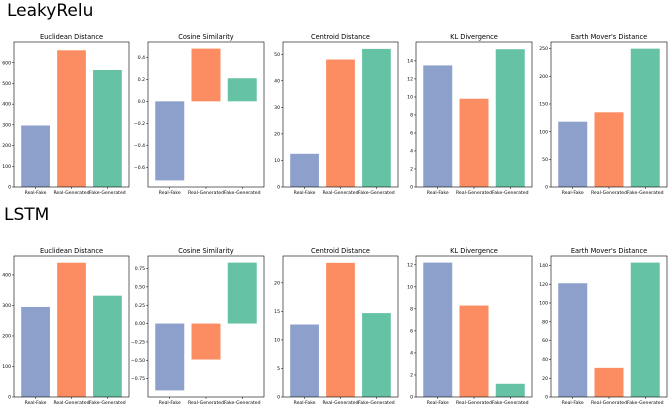  I want to click on y-tick-label: 0.00, so click(140, 324).